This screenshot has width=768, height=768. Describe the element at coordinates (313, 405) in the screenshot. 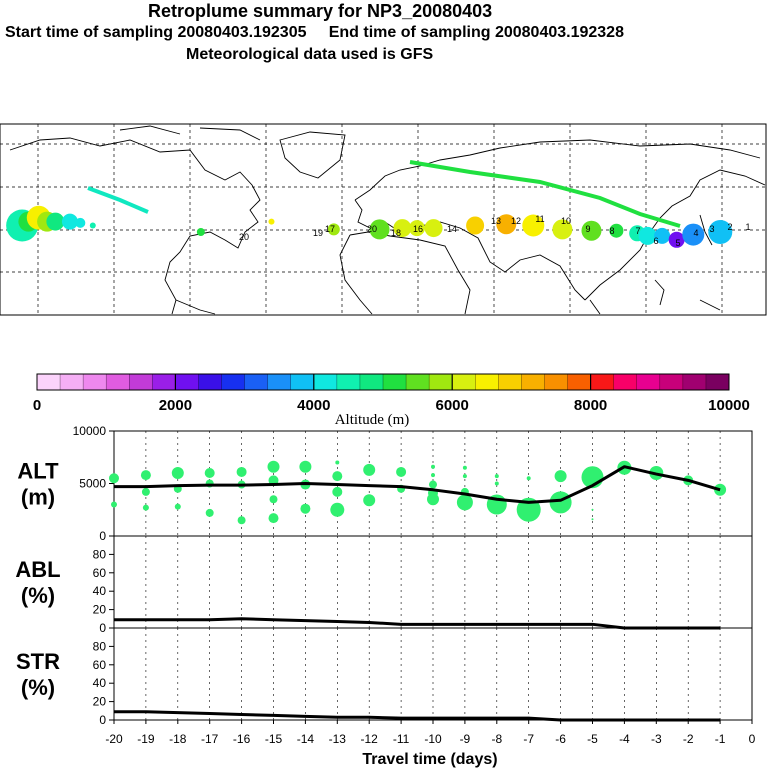

I see `colorbar-tick-label: 4000` at that location.